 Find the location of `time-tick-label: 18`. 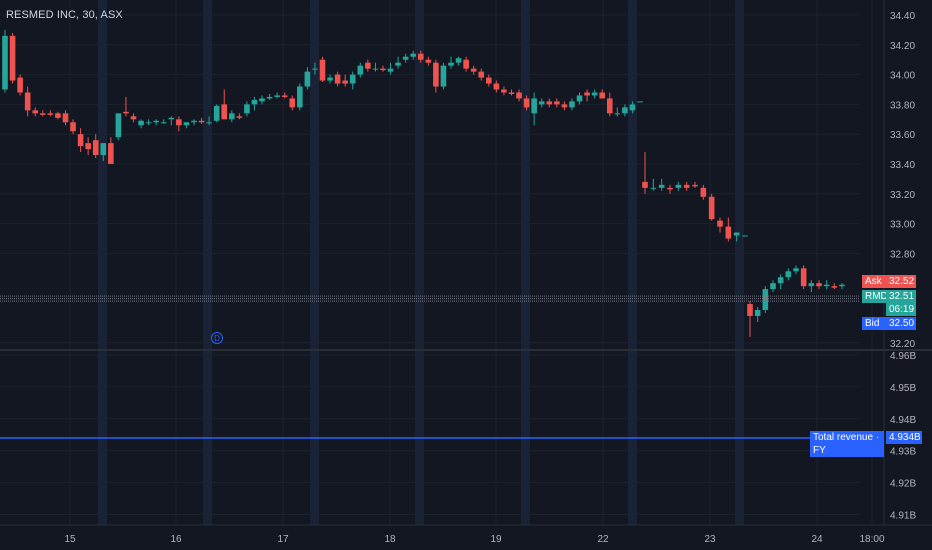

time-tick-label: 18 is located at coordinates (390, 539).